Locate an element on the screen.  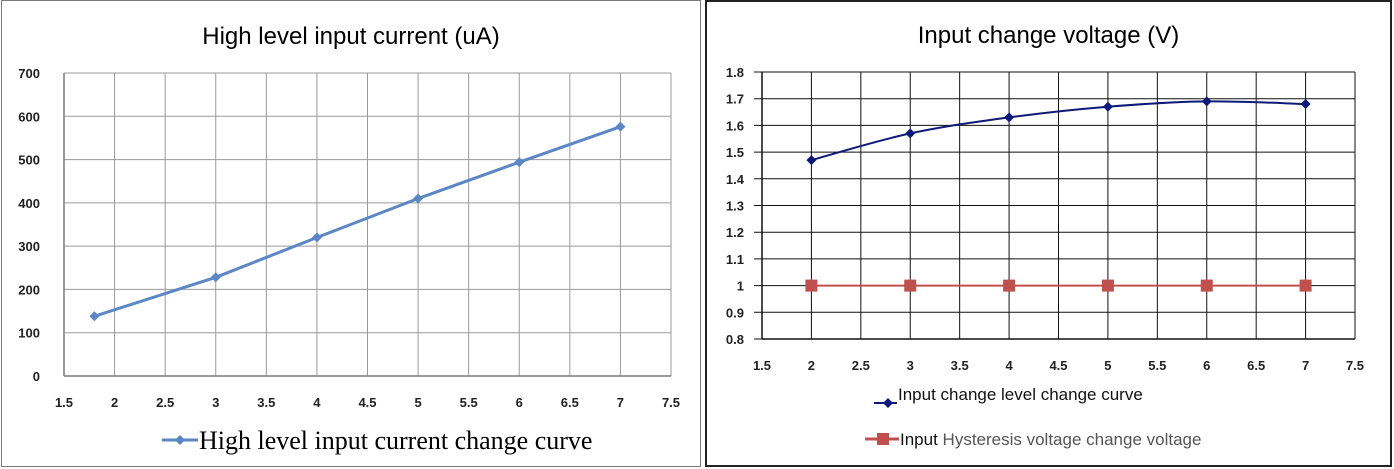
y-tick-label: 1.3 is located at coordinates (735, 206).